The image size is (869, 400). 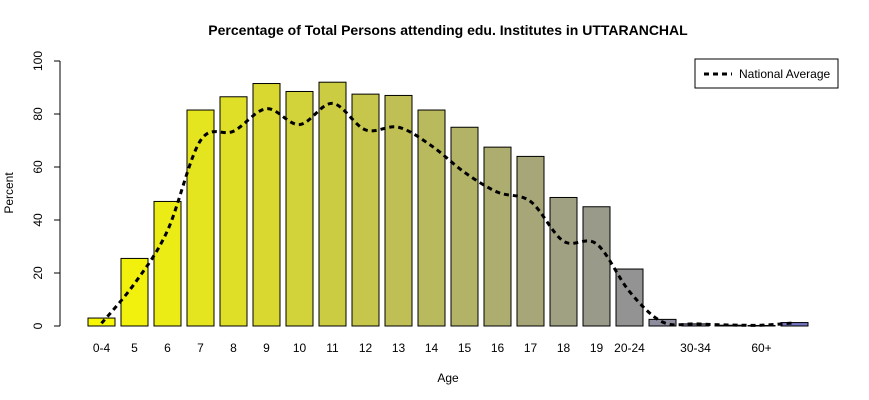 What do you see at coordinates (564, 348) in the screenshot?
I see `x-tick-label: 18` at bounding box center [564, 348].